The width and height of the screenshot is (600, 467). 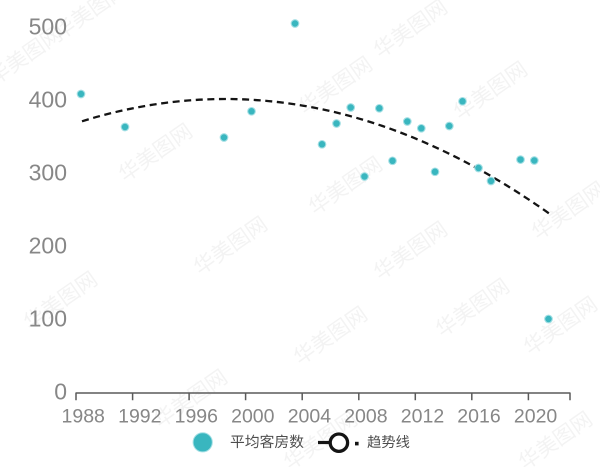 What do you see at coordinates (253, 416) in the screenshot?
I see `svg-text: 2000` at bounding box center [253, 416].